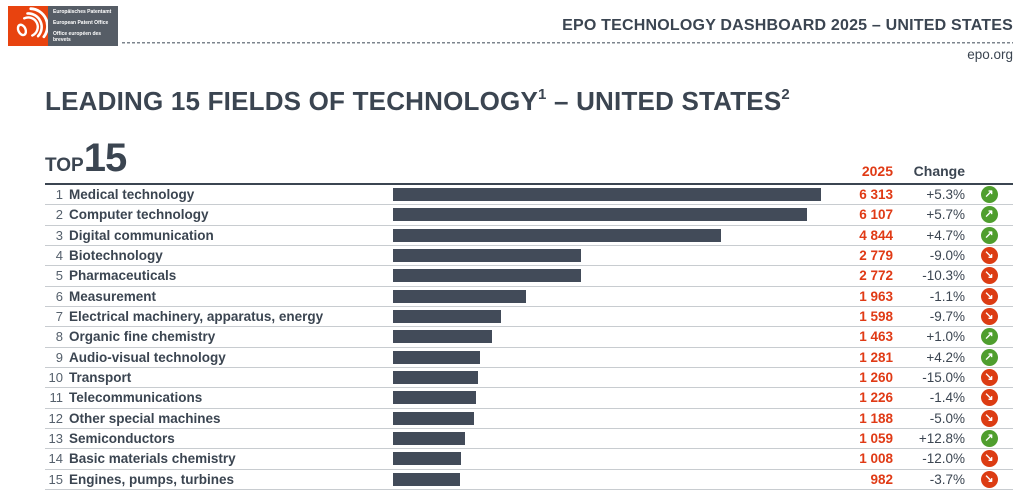 Image resolution: width=1020 pixels, height=495 pixels. Describe the element at coordinates (990, 54) in the screenshot. I see `epo-org-link: epo.org` at that location.